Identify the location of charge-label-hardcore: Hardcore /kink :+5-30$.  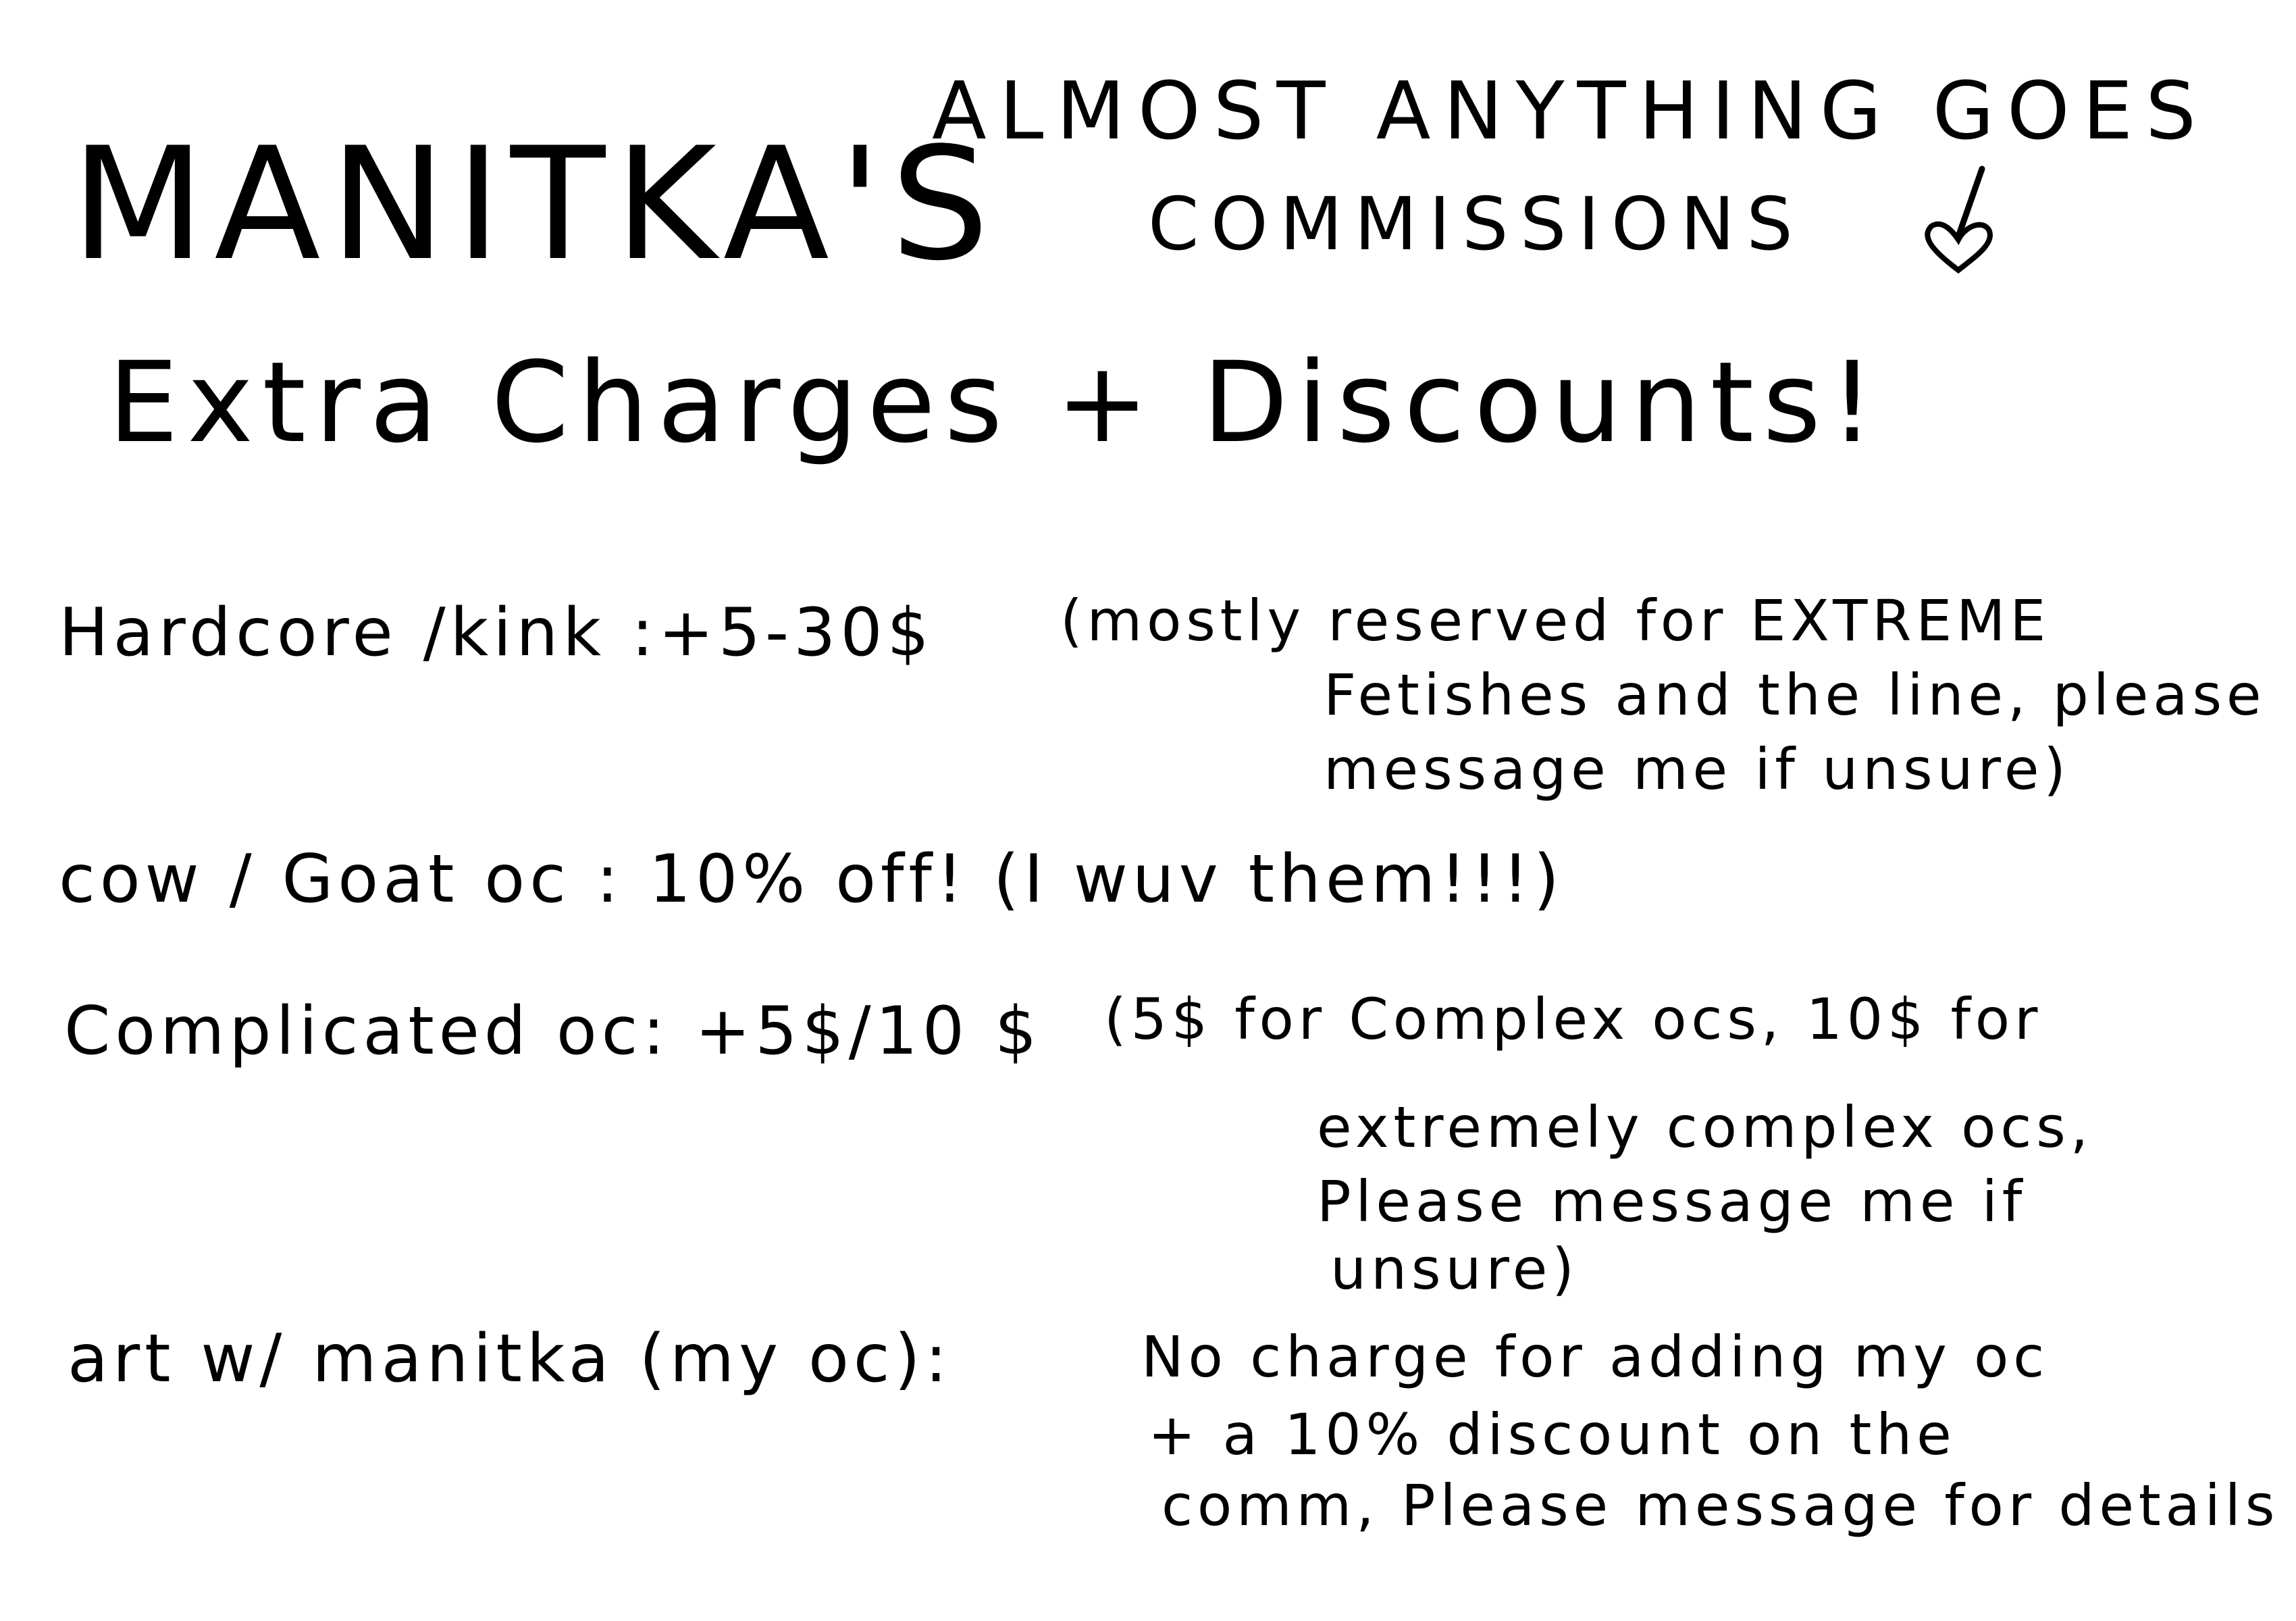
(496, 632).